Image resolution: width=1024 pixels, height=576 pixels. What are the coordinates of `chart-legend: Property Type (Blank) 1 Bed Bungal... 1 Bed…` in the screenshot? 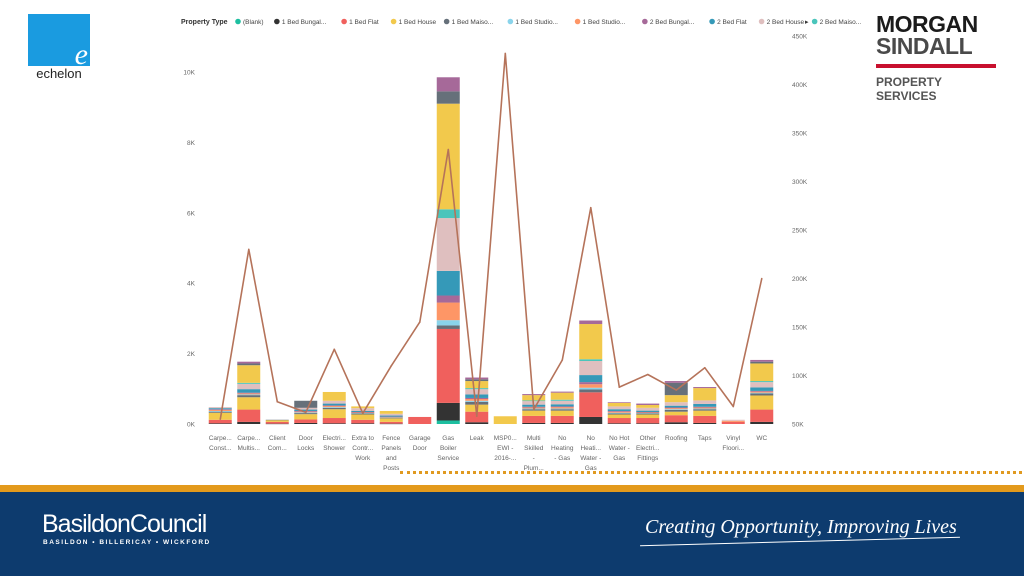 It's located at (521, 22).